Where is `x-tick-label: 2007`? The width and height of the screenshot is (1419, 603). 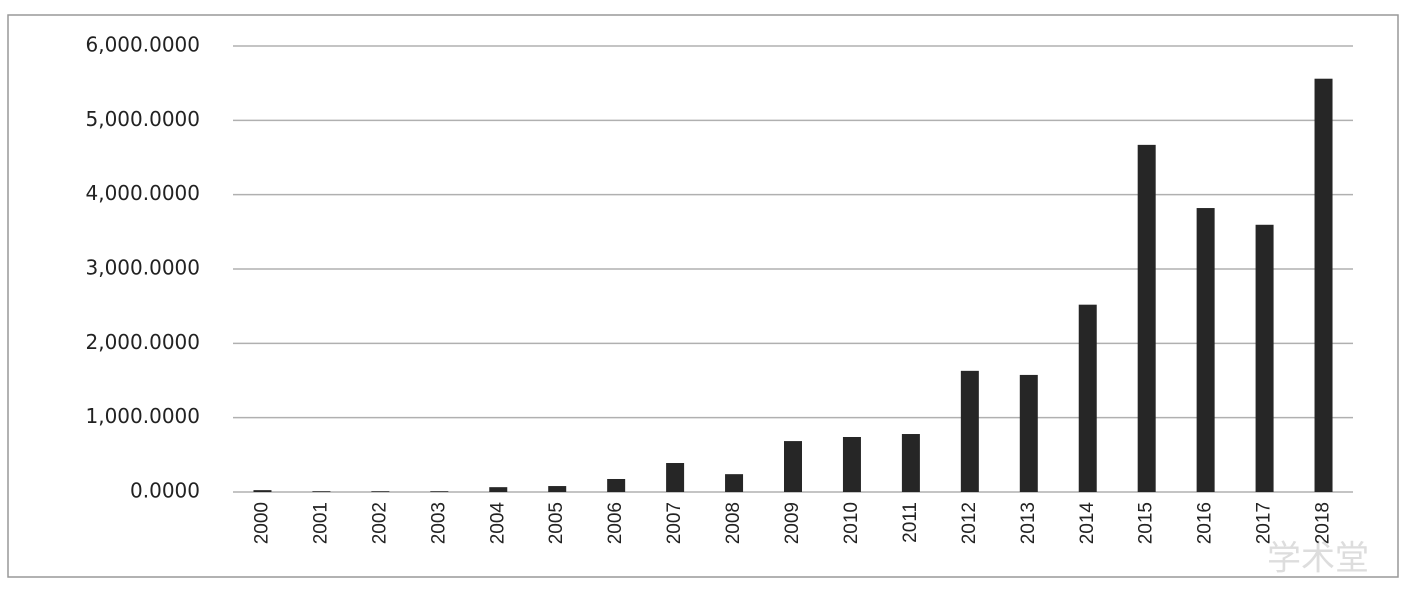 x-tick-label: 2007 is located at coordinates (674, 523).